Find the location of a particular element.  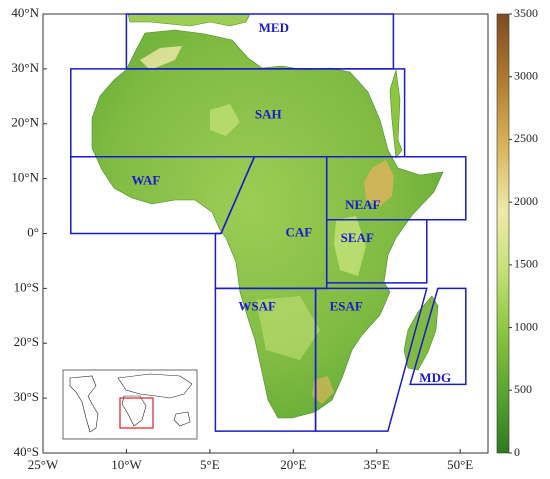

x-tick-label: 10°W is located at coordinates (126, 464).